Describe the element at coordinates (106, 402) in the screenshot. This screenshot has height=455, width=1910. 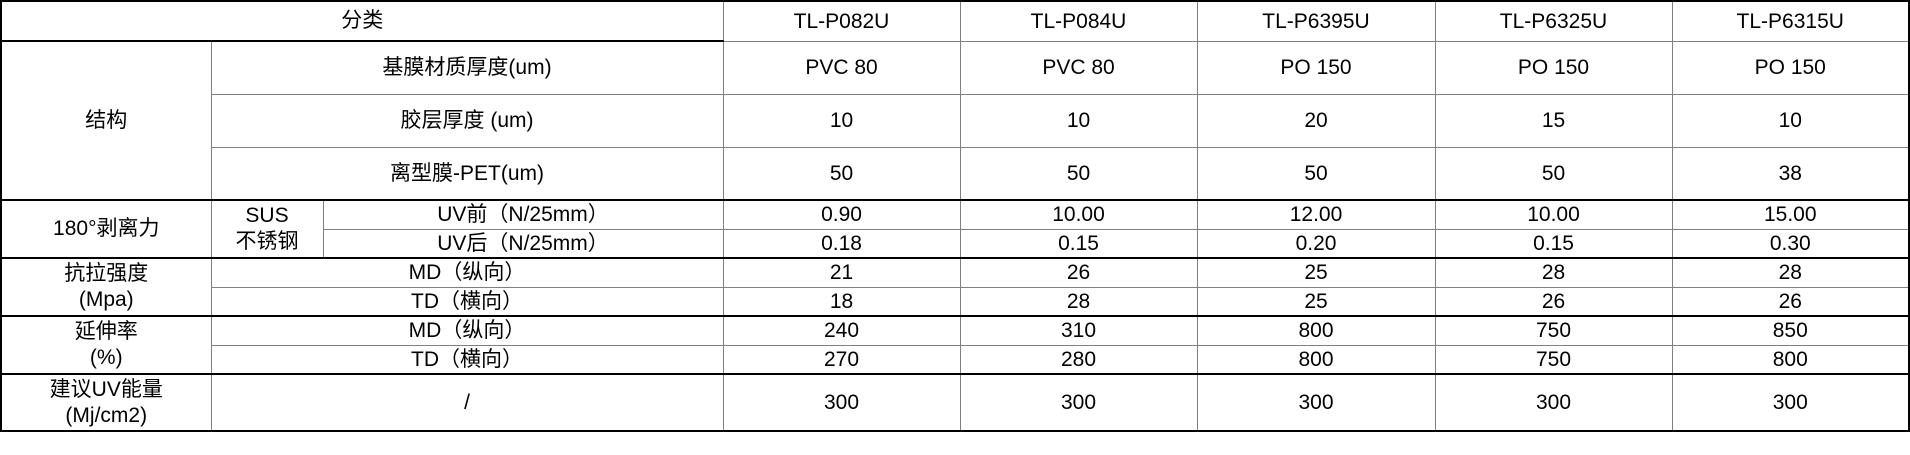
I see `section-label-uv-energy: 建议UV能量 (Mj/cm2)` at that location.